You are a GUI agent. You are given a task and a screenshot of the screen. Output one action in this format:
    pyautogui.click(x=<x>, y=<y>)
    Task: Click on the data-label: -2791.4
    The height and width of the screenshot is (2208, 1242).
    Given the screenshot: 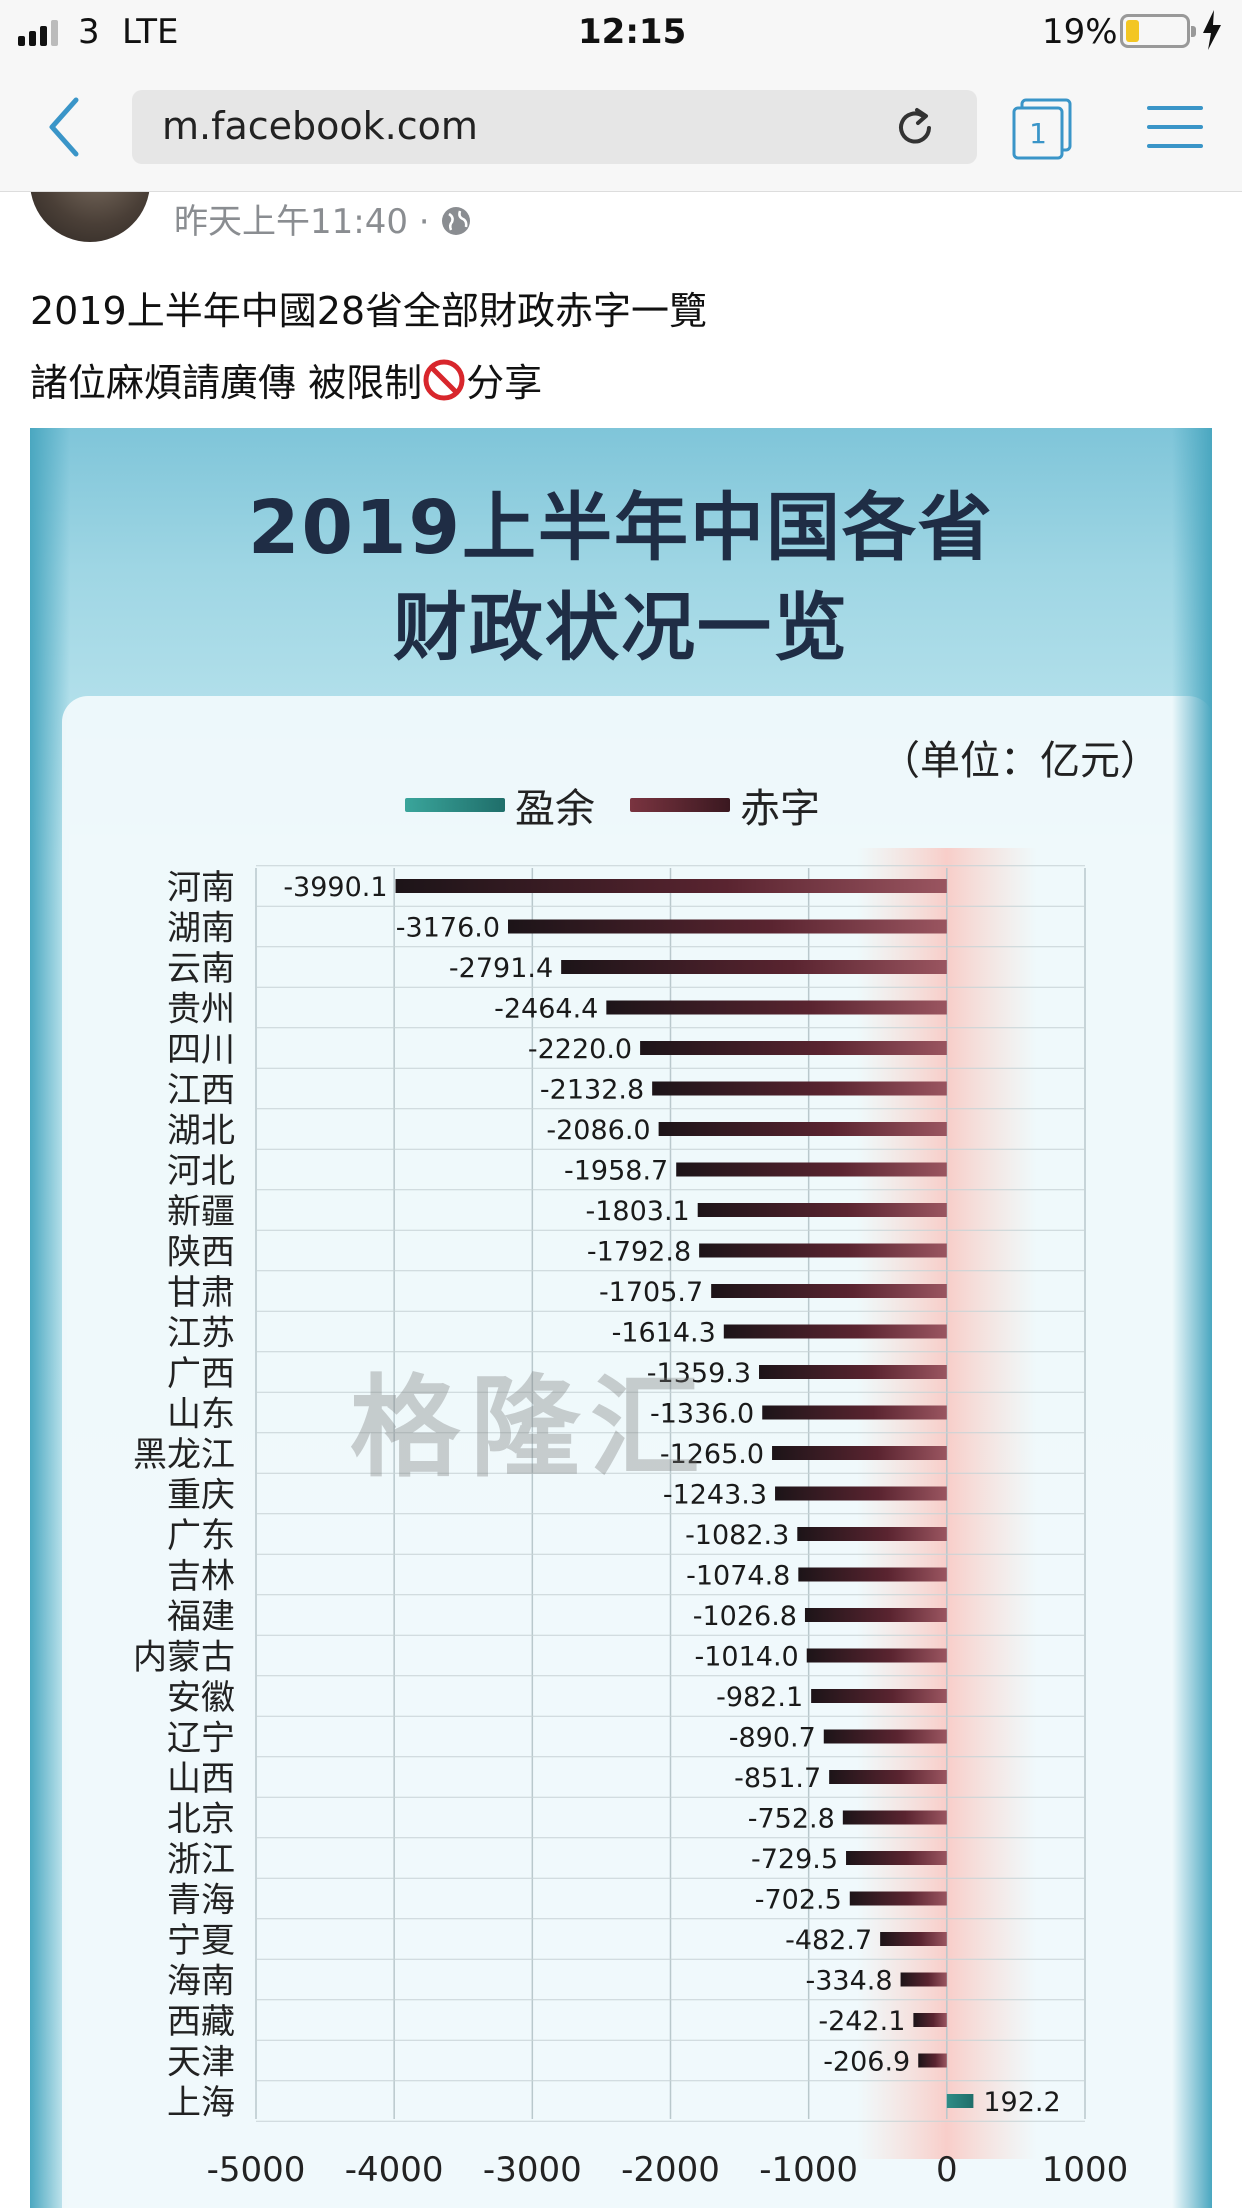 What is the action you would take?
    pyautogui.click(x=501, y=968)
    